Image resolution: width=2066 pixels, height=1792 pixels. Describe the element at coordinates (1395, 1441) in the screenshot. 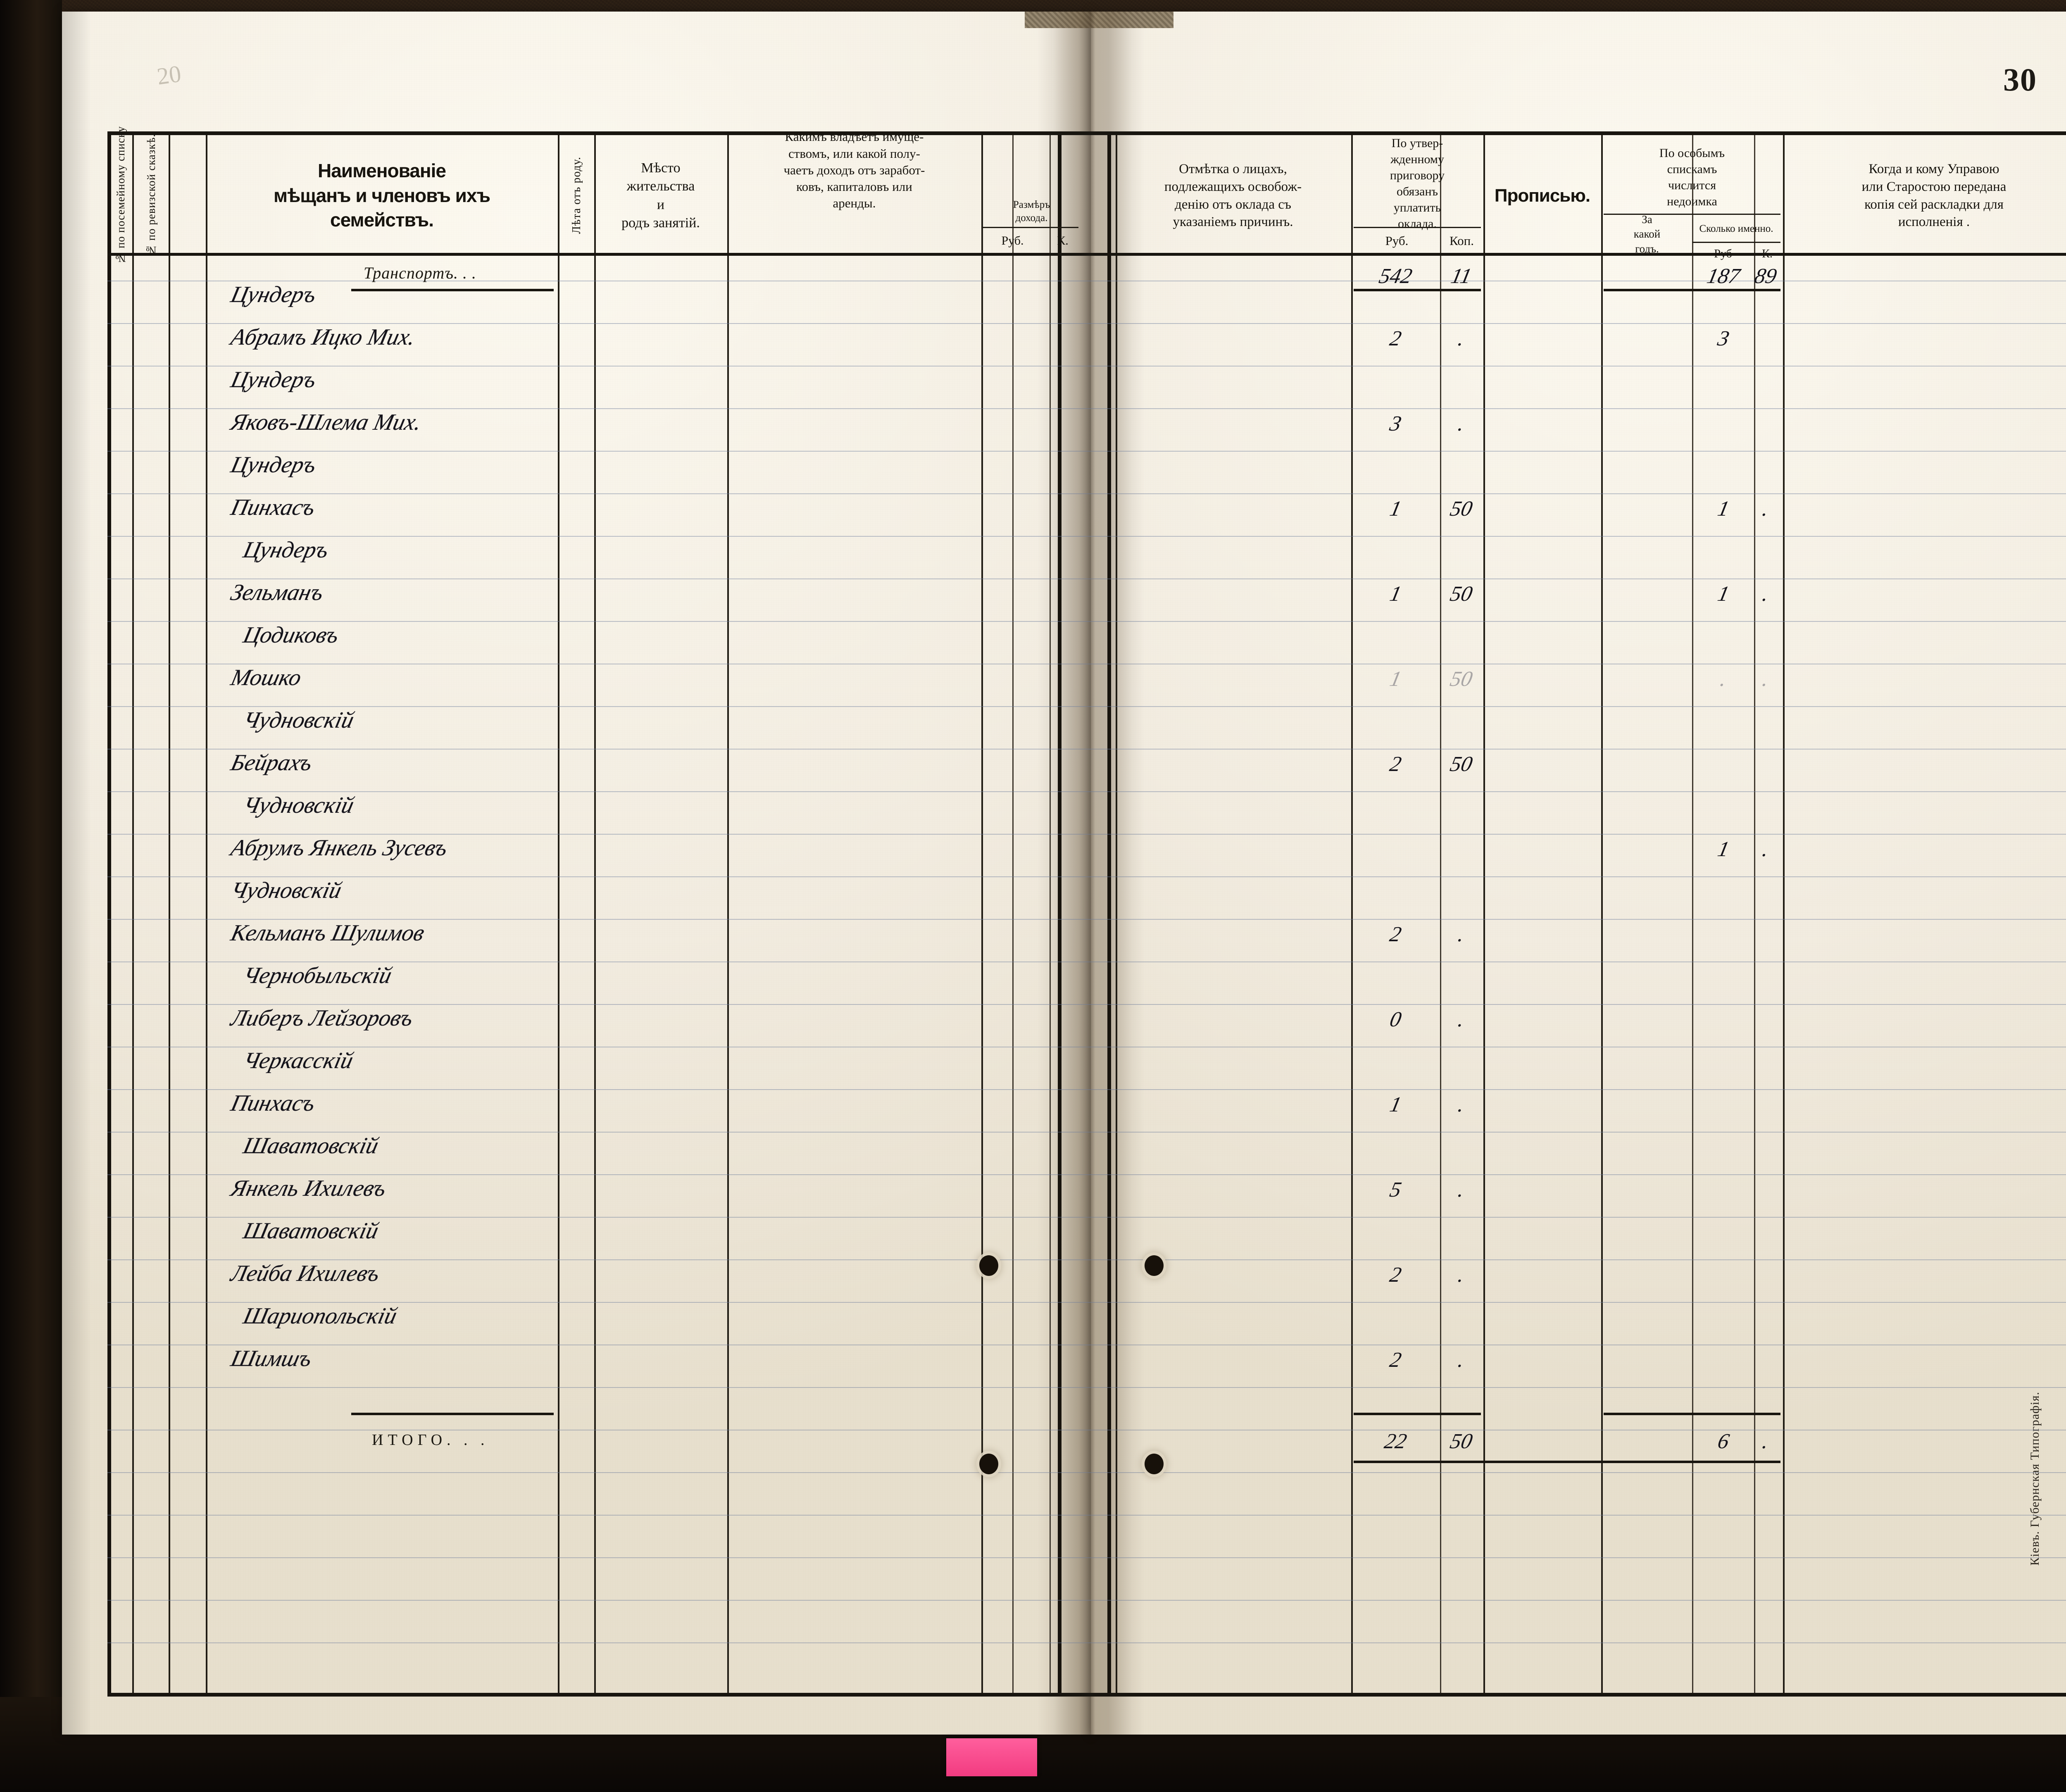

I see `total-assessed-rub: 22` at that location.